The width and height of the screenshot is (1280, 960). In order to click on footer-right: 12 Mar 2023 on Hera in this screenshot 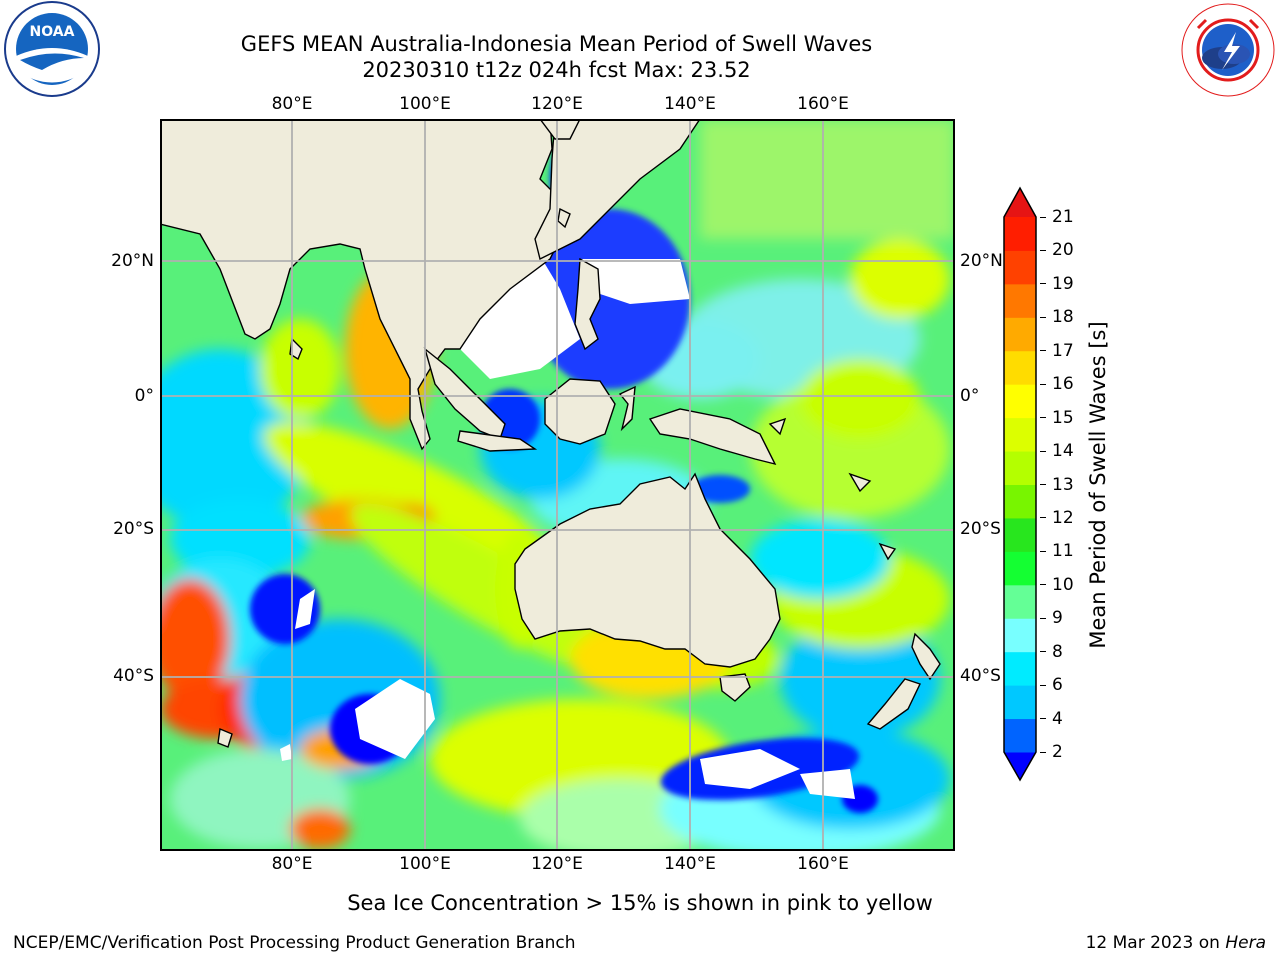, I will do `click(1176, 943)`.